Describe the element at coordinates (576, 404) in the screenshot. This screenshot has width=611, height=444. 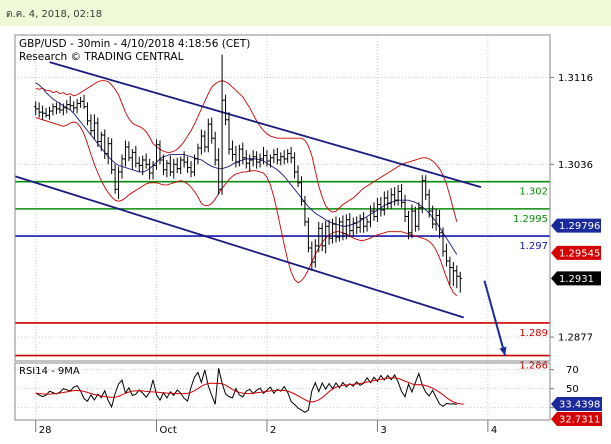
I see `rsi-tag-box` at that location.